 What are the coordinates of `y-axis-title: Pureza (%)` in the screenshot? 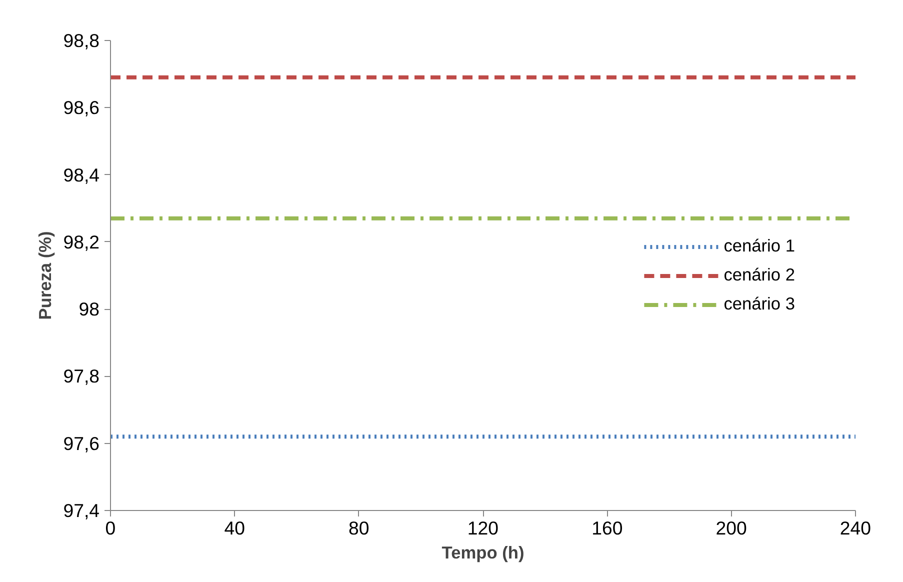 It's located at (45, 275).